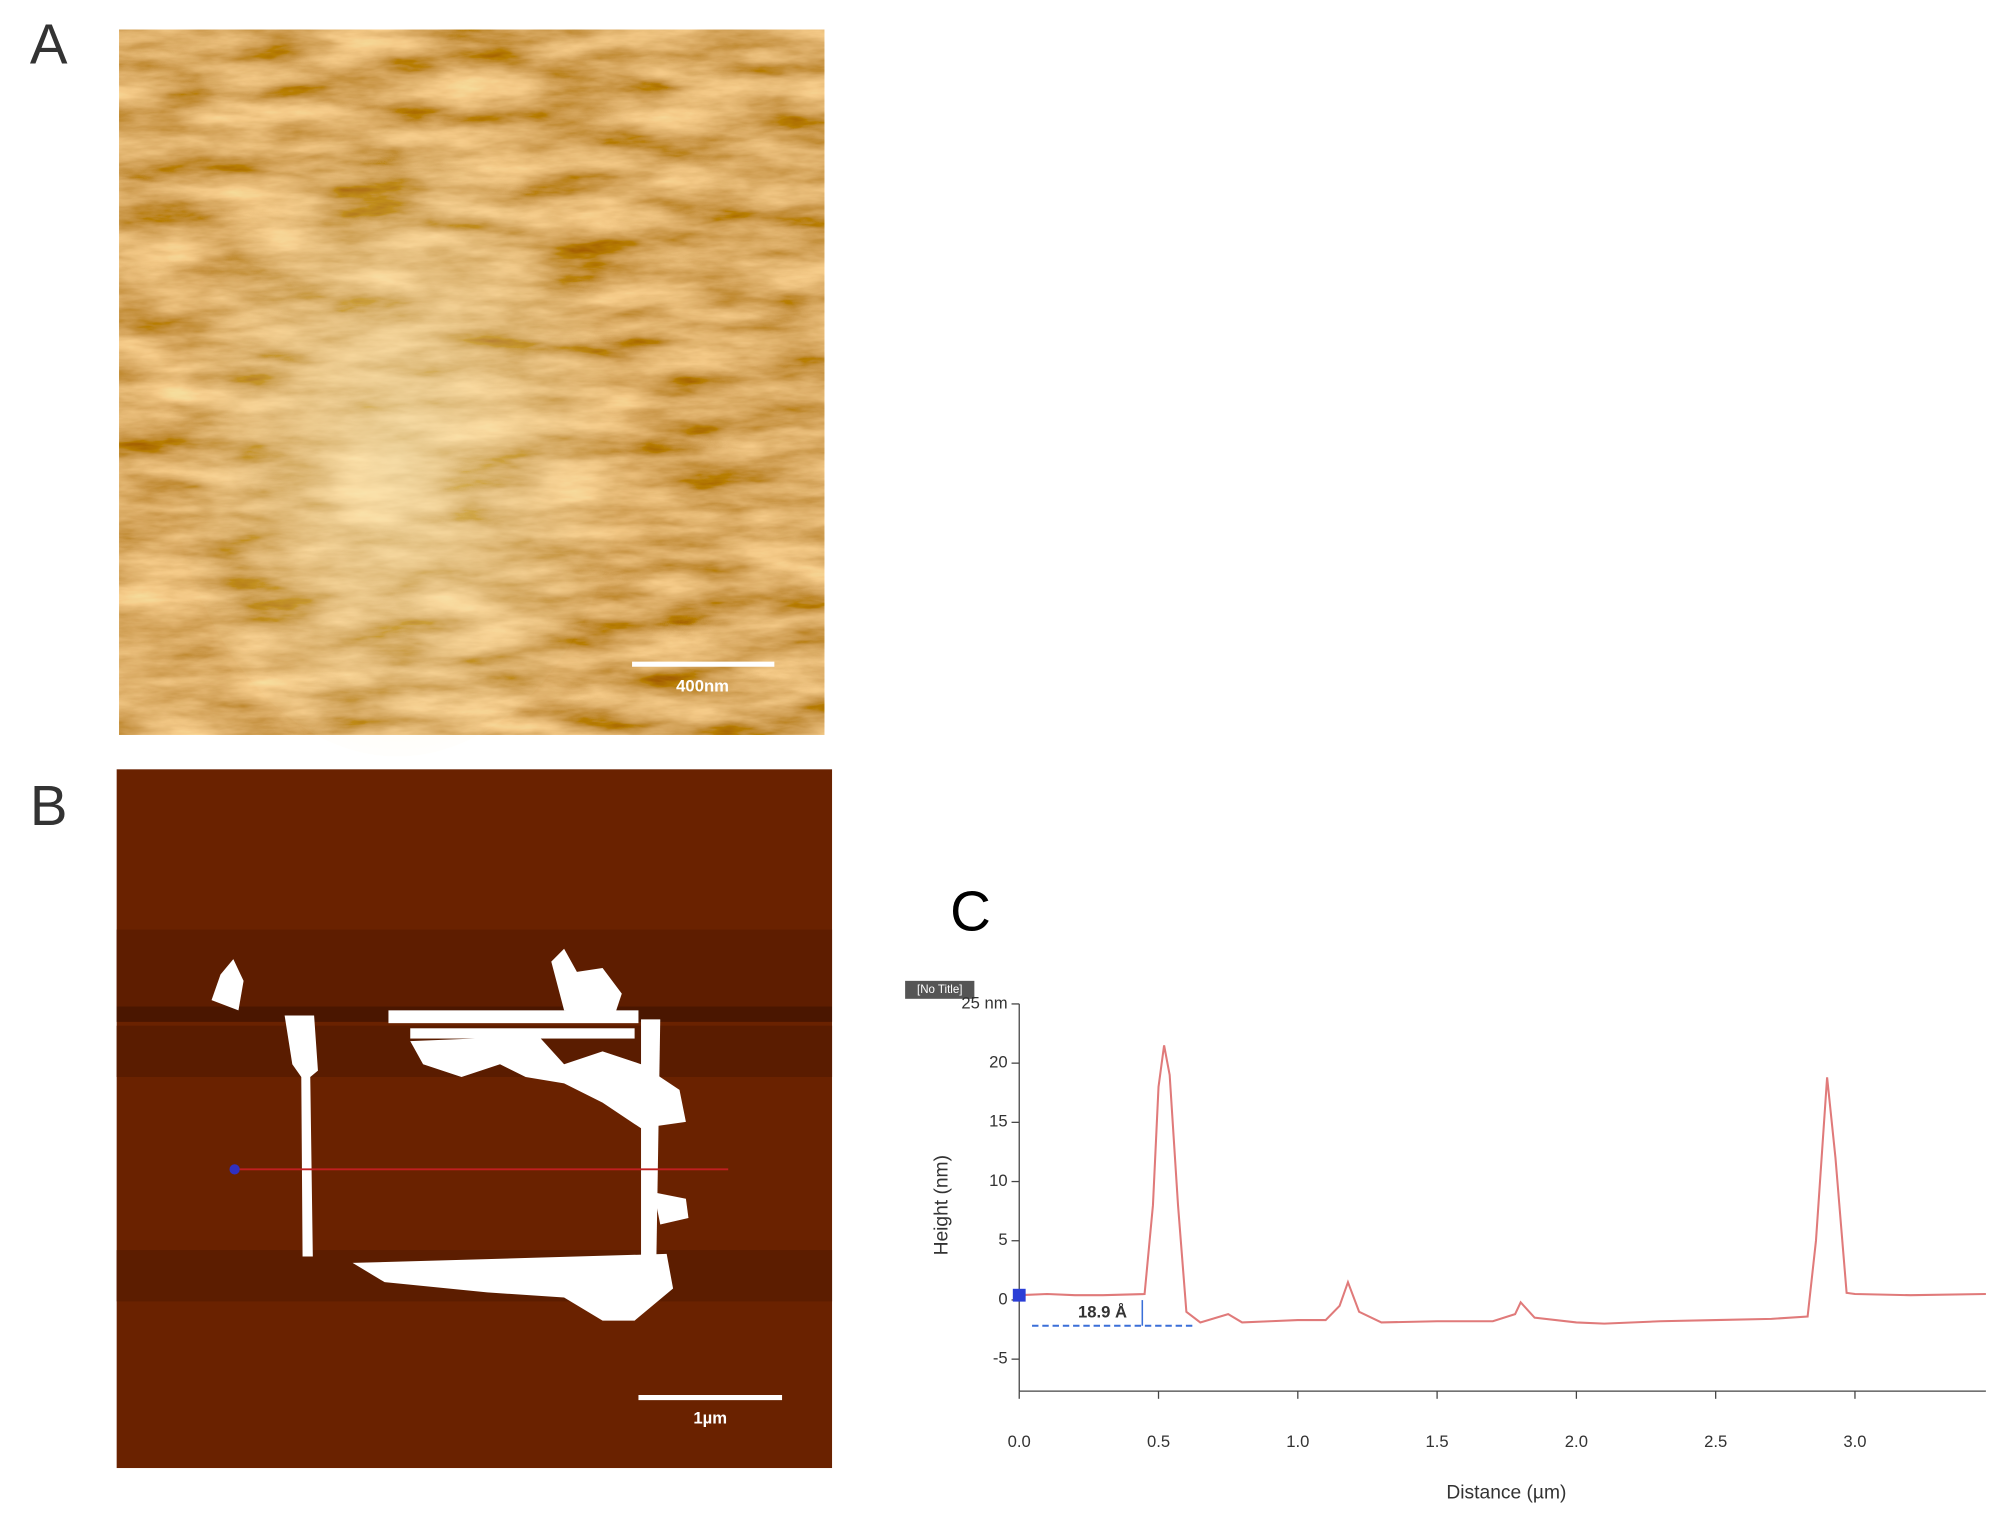  I want to click on x-tick-label: 2.5, so click(1715, 1441).